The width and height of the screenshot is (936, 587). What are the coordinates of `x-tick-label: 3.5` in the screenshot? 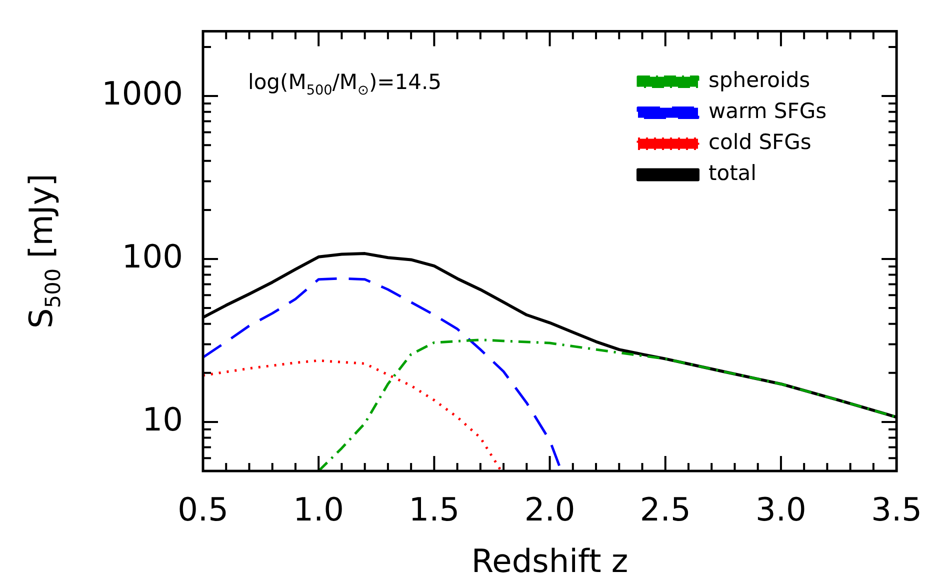 It's located at (896, 509).